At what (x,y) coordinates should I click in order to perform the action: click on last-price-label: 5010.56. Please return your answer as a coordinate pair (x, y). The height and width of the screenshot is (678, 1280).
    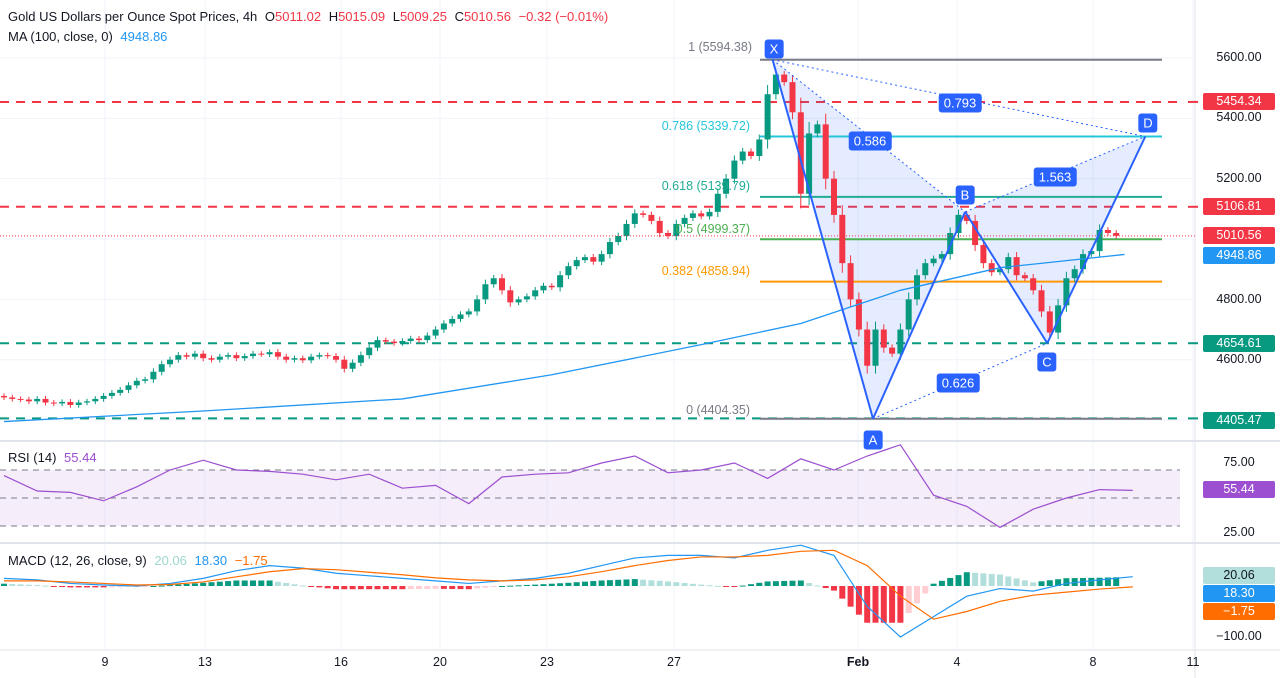
    Looking at the image, I should click on (1239, 235).